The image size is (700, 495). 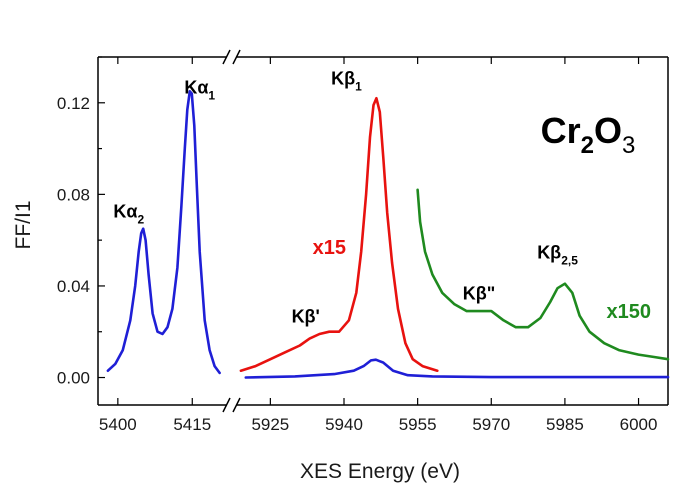 What do you see at coordinates (479, 294) in the screenshot?
I see `annotation-label: Kβ"` at bounding box center [479, 294].